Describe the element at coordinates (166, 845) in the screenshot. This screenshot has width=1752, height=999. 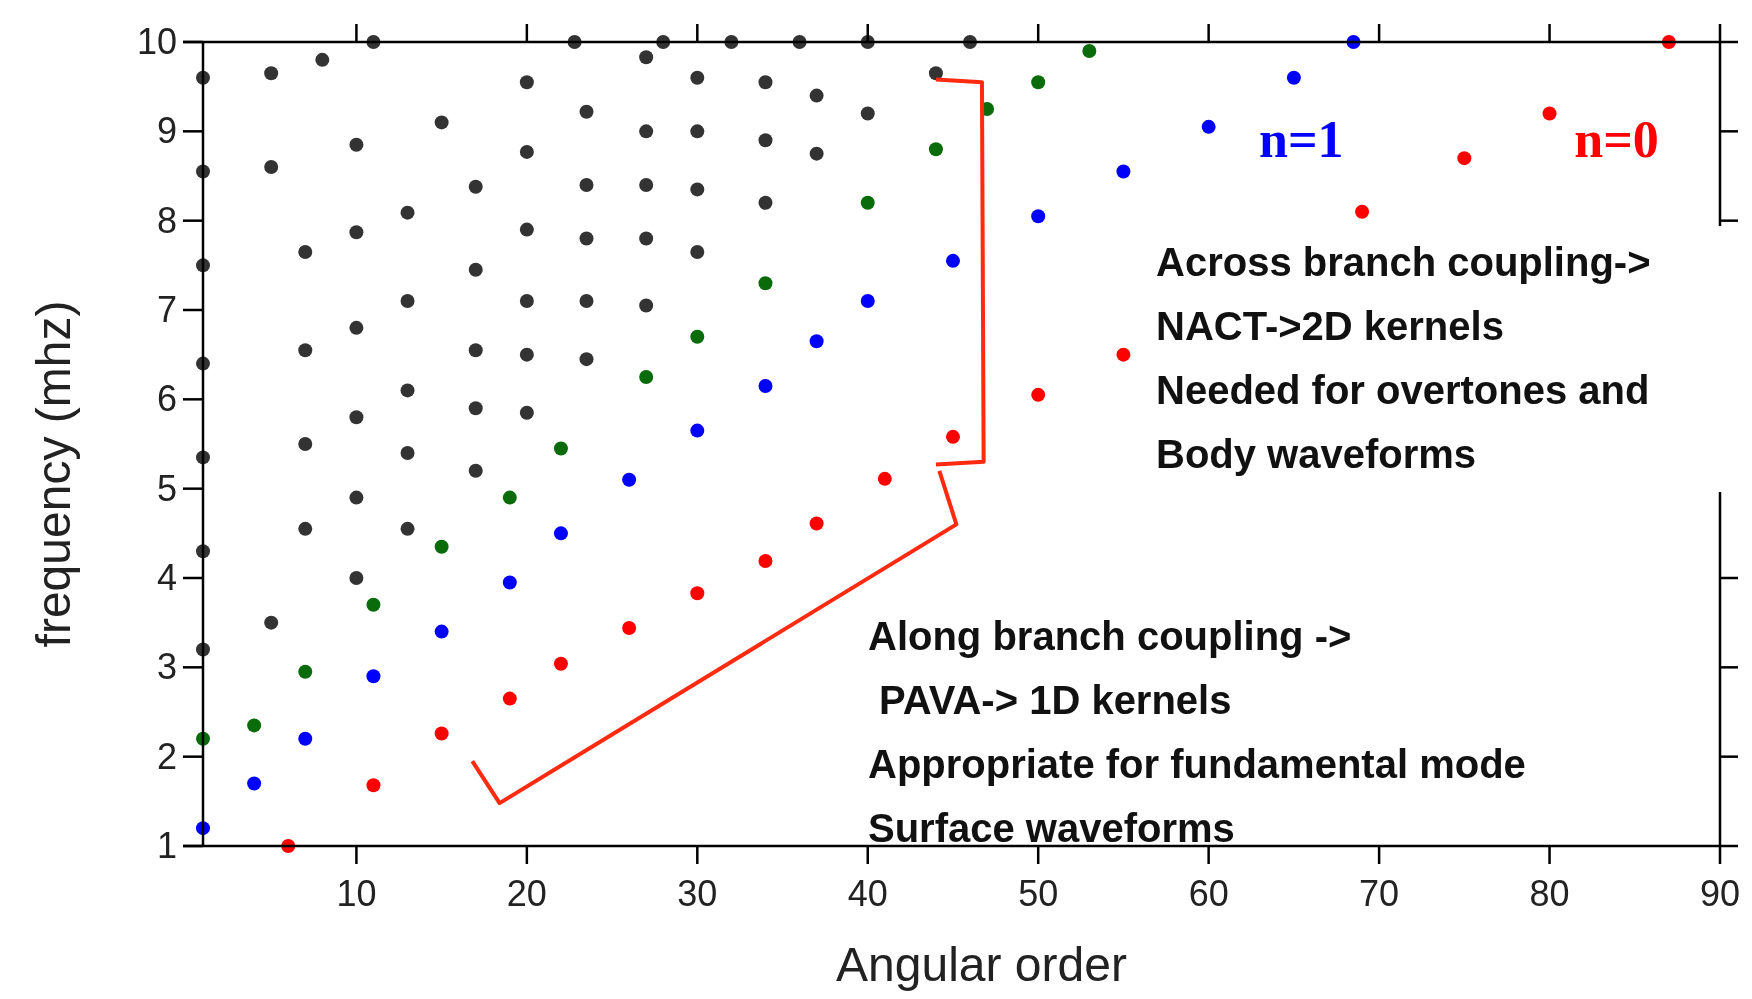
I see `y-tick-label: 1` at that location.